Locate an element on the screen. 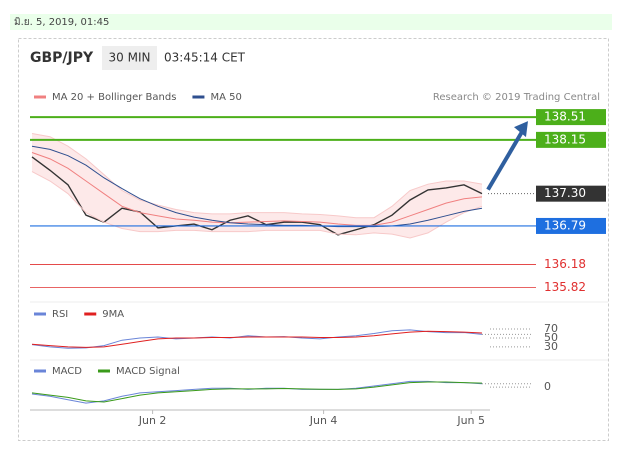  y-tick-label: 70 is located at coordinates (551, 328).